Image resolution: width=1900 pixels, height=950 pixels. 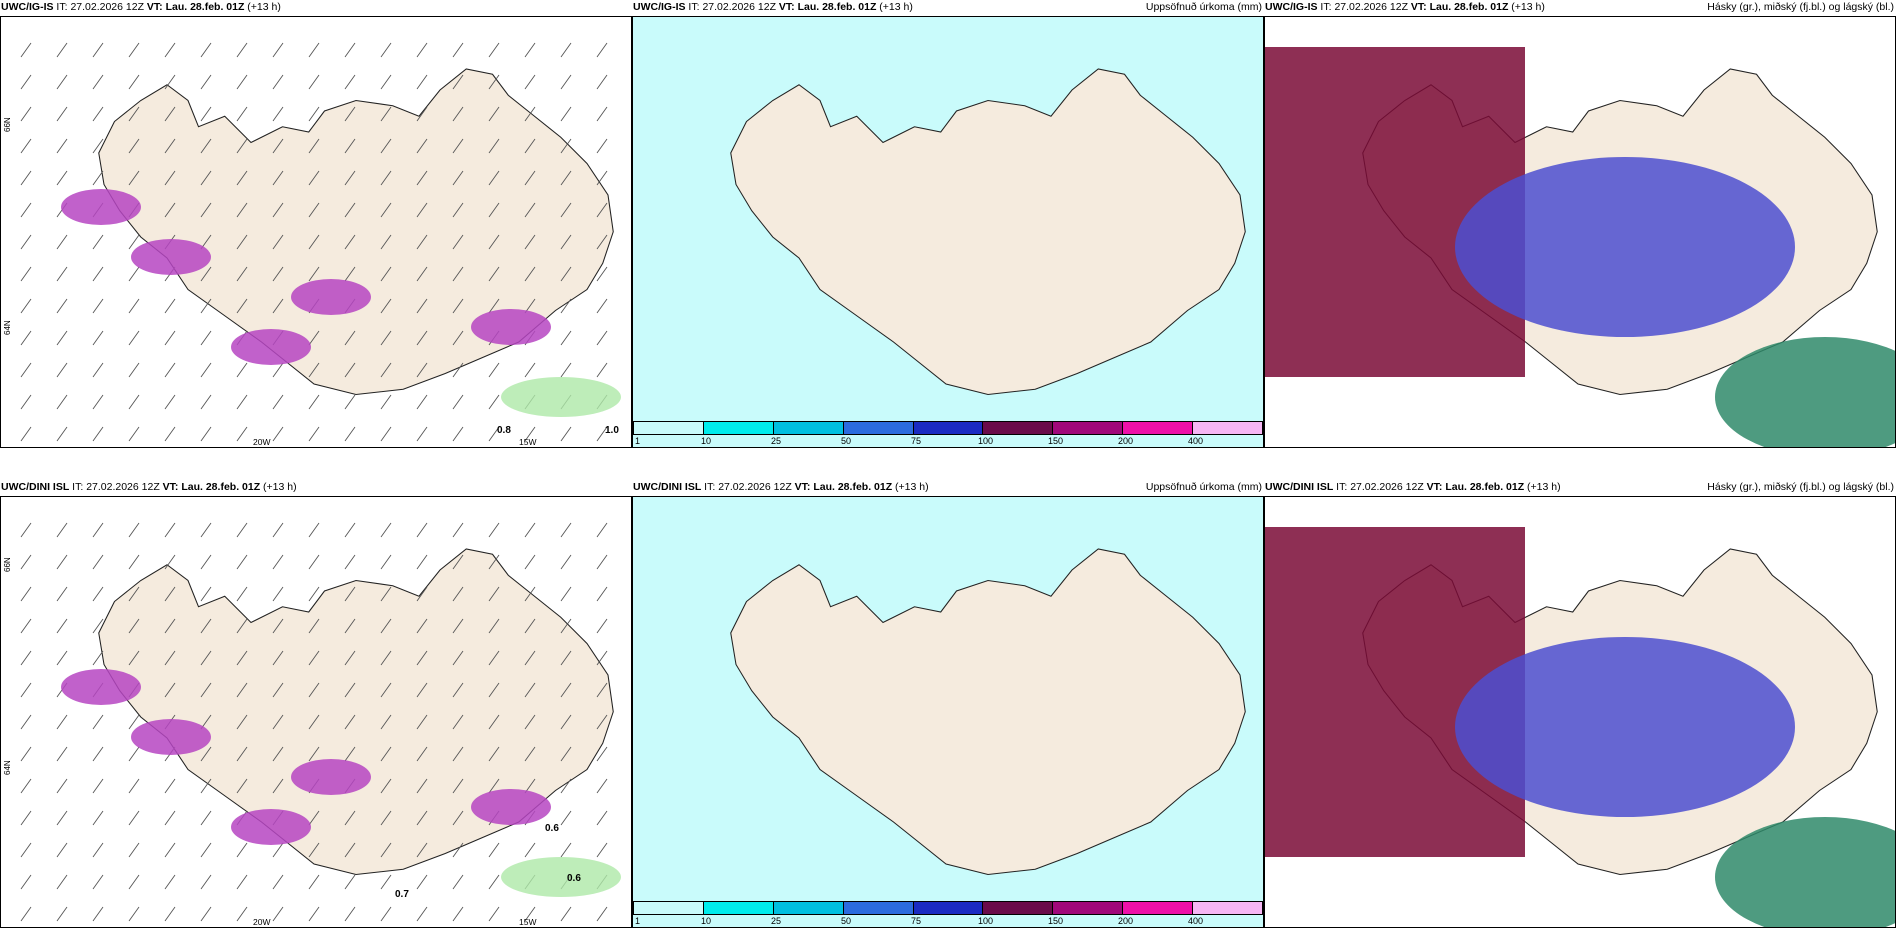 What do you see at coordinates (356, 232) in the screenshot?
I see `iceland-land` at bounding box center [356, 232].